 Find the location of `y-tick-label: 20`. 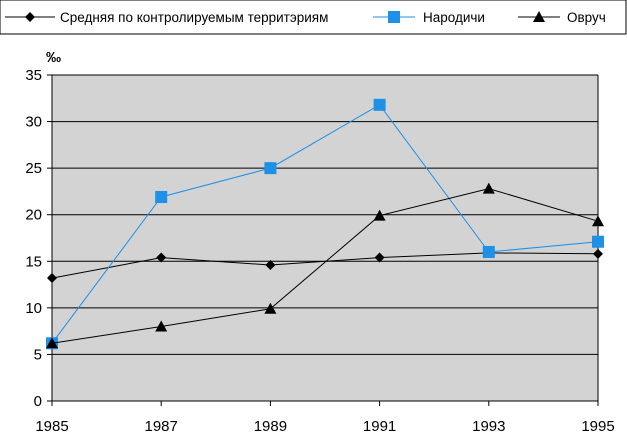

y-tick-label: 20 is located at coordinates (33, 215).